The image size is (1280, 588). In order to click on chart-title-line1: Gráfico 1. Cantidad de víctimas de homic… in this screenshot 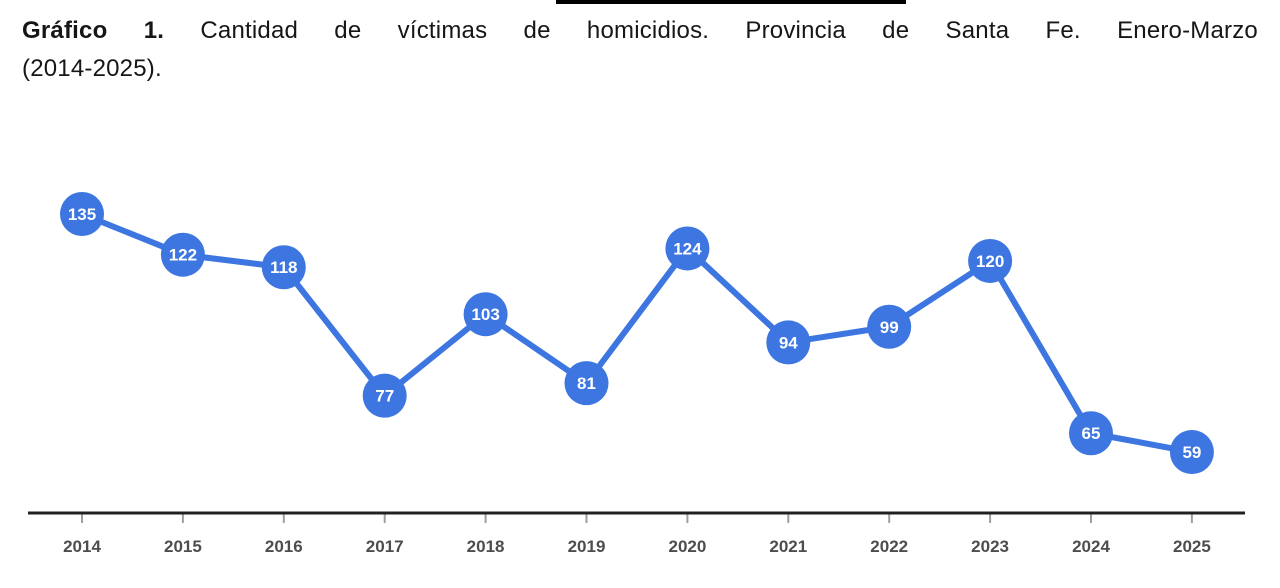, I will do `click(640, 31)`.